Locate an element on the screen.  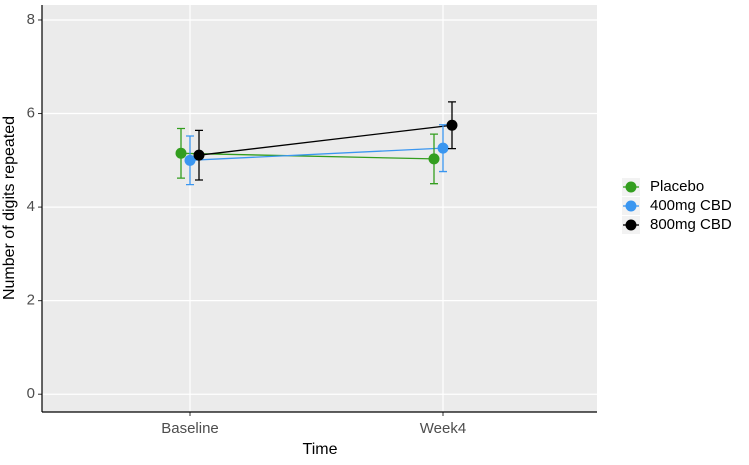
y-axis-title: Number of digits repeated is located at coordinates (9, 208).